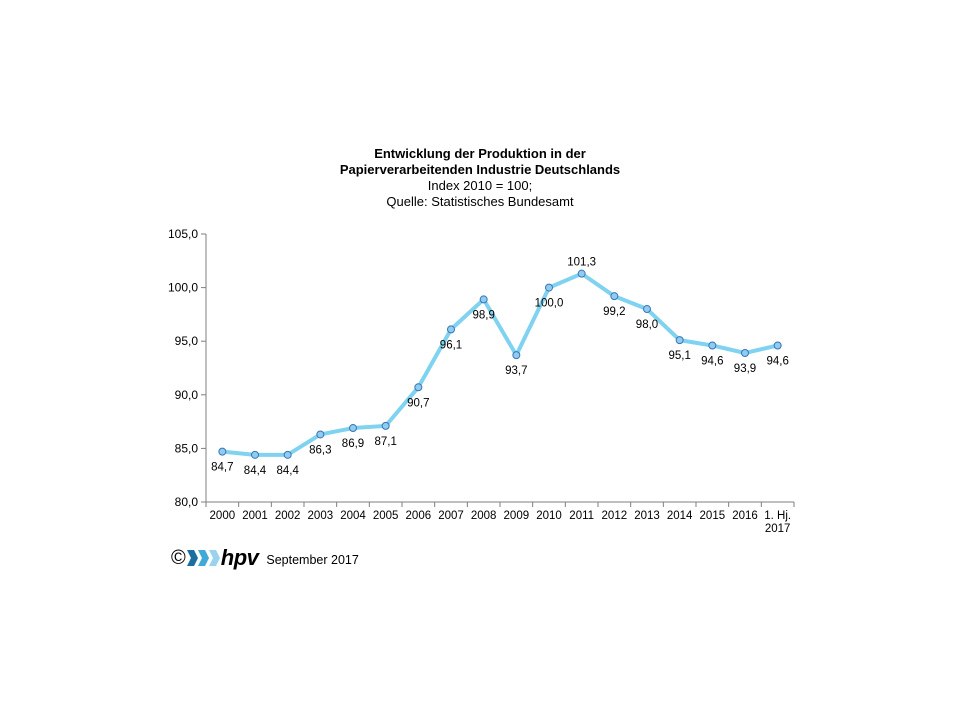 The width and height of the screenshot is (960, 720). I want to click on x-tick-label: 2008, so click(484, 516).